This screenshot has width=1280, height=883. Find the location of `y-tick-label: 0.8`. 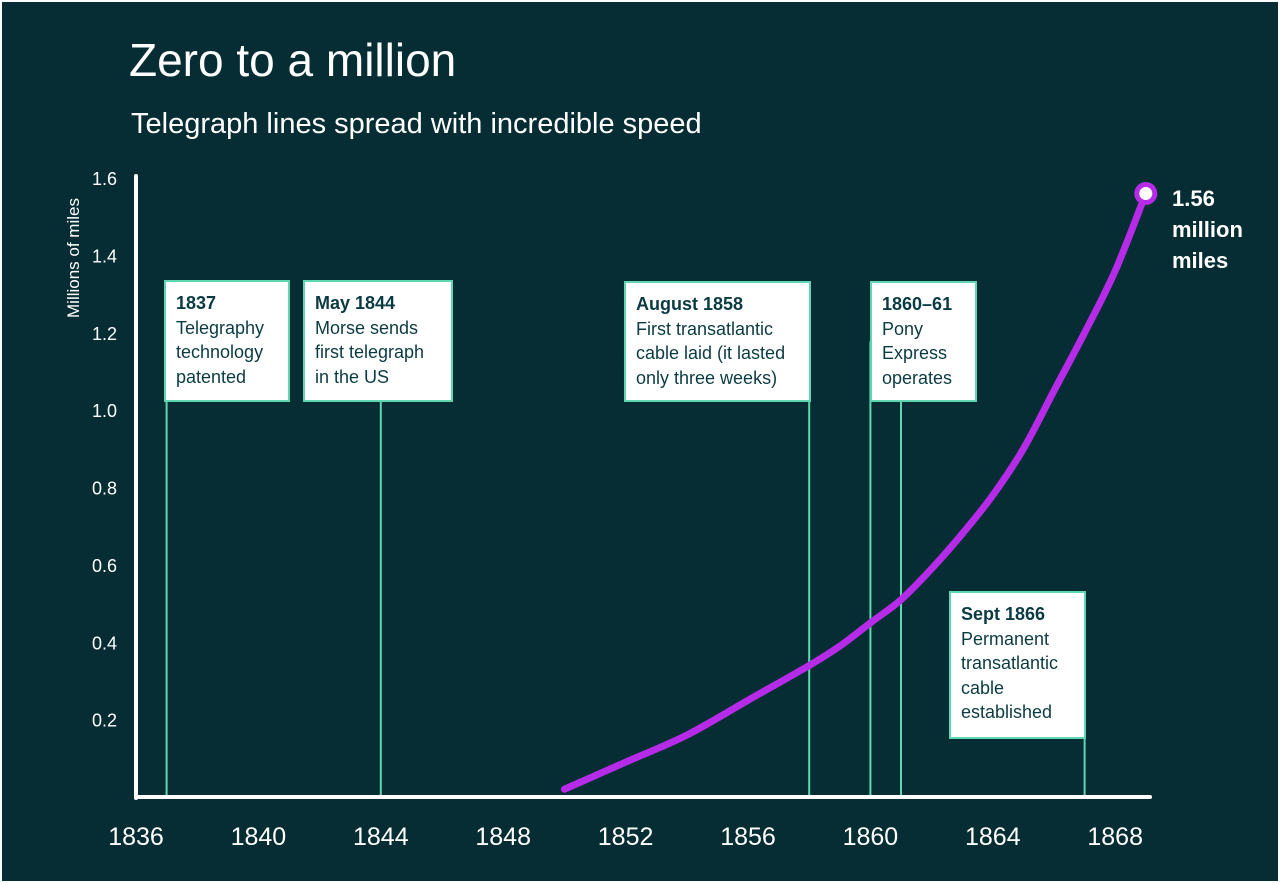

y-tick-label: 0.8 is located at coordinates (104, 489).